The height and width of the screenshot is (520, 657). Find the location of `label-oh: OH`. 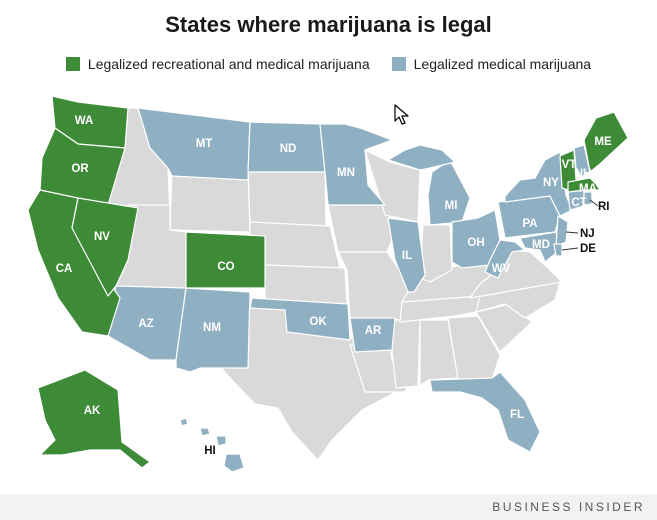

label-oh: OH is located at coordinates (475, 243).